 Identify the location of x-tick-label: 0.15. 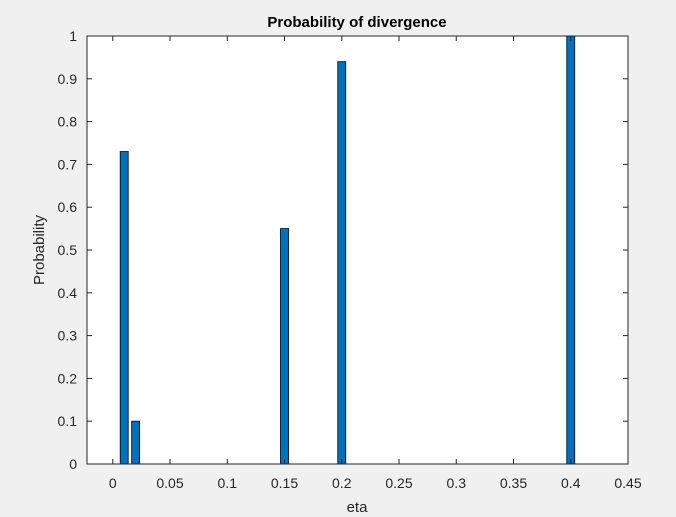
(284, 483).